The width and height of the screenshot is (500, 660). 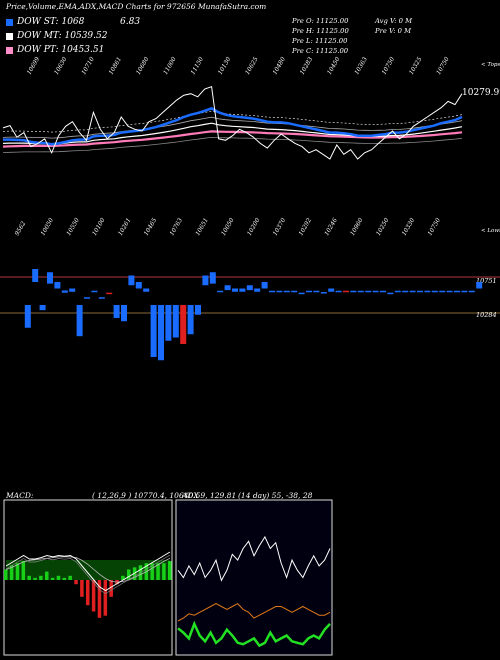 What do you see at coordinates (331, 227) in the screenshot?
I see `bottom-price-label: 10246` at bounding box center [331, 227].